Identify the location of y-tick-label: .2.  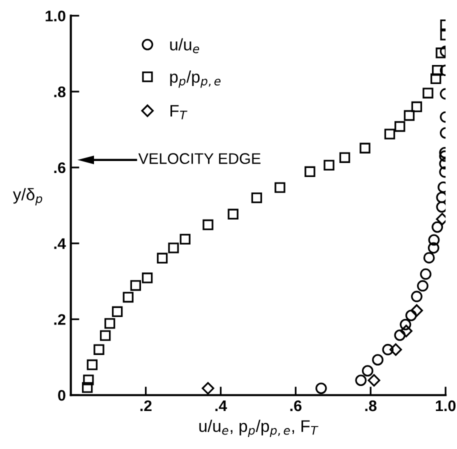
(60, 319).